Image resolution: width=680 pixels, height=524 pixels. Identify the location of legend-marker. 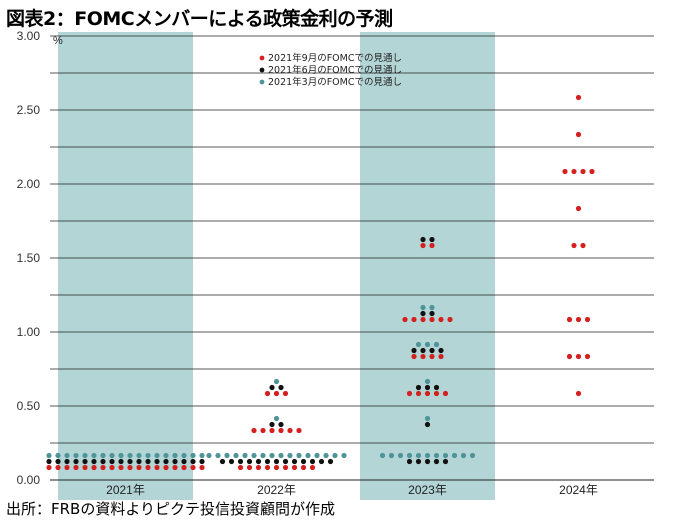
(262, 58).